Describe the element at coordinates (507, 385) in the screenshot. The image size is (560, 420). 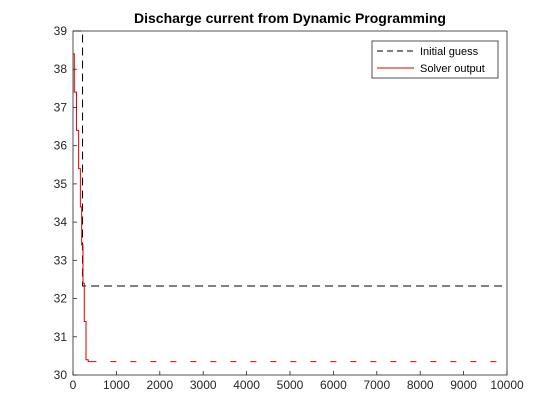
I see `x-tick-label: 10000` at that location.